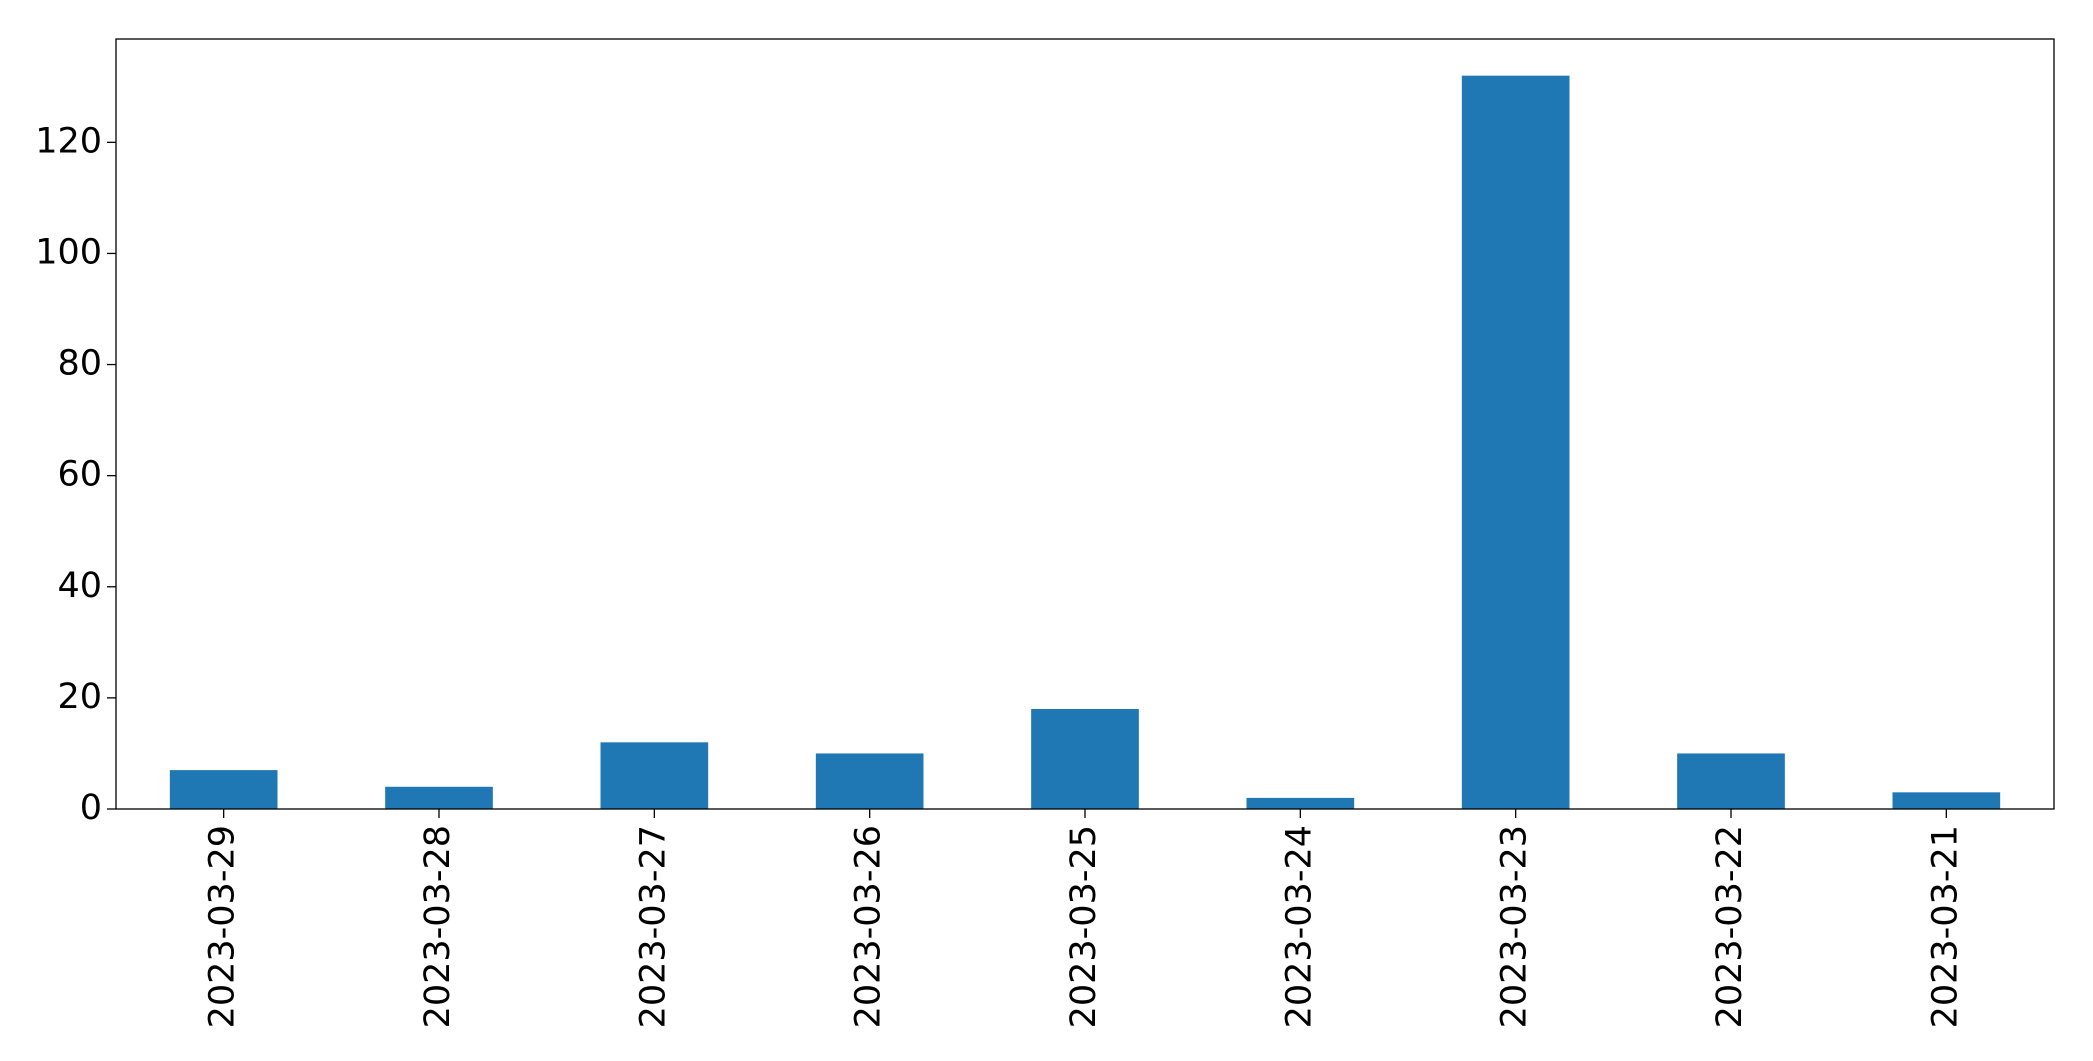  Describe the element at coordinates (1730, 926) in the screenshot. I see `x-tick-label: 2023-03-22` at that location.